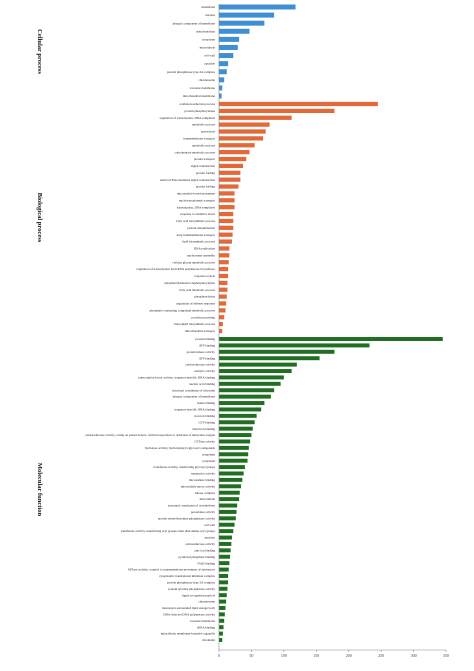  Describe the element at coordinates (207, 422) in the screenshot. I see `category-label-2-13: GTP binding` at that location.